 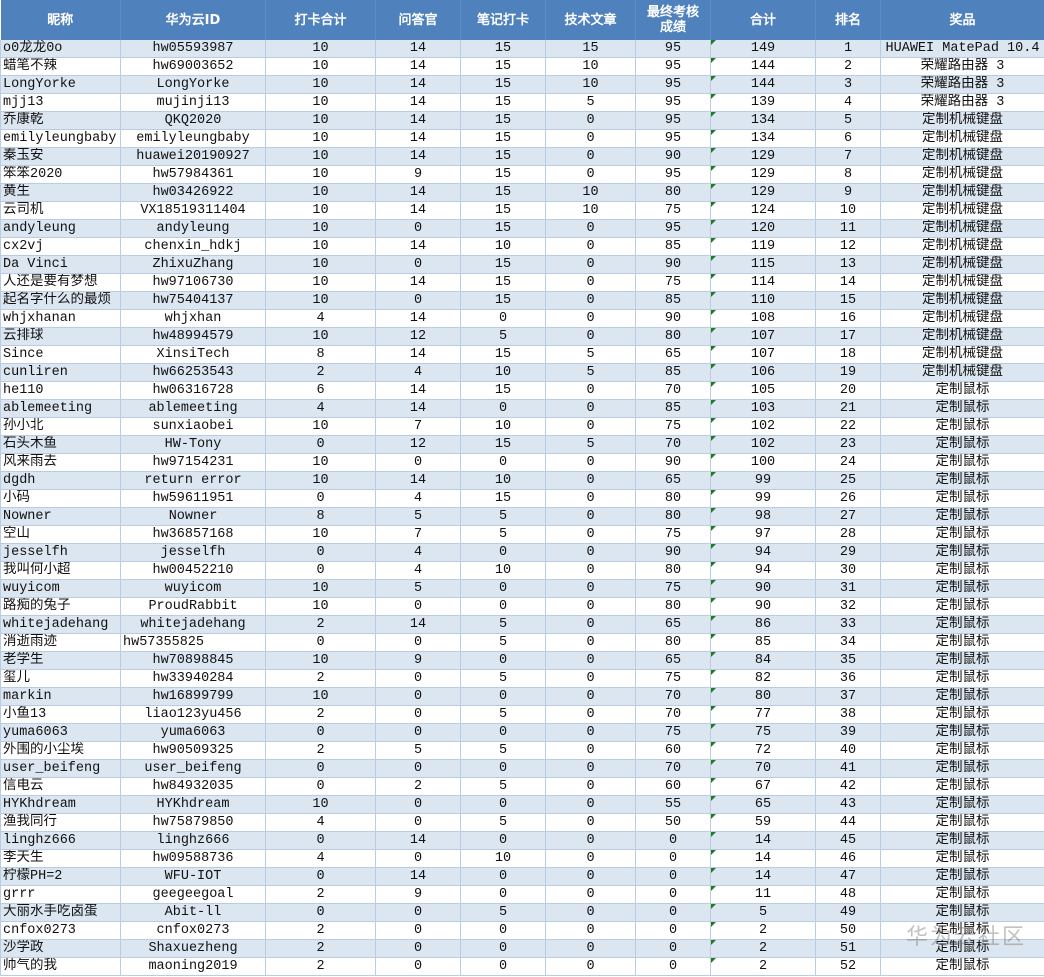 I want to click on cell-total: 70, so click(x=763, y=768).